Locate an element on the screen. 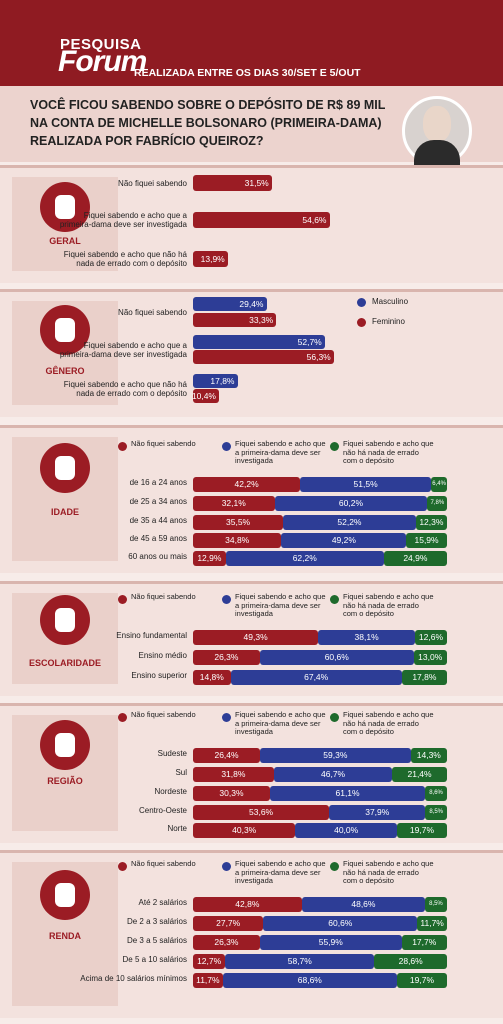 This screenshot has height=1024, width=503. value-label: 30,3% is located at coordinates (231, 792).